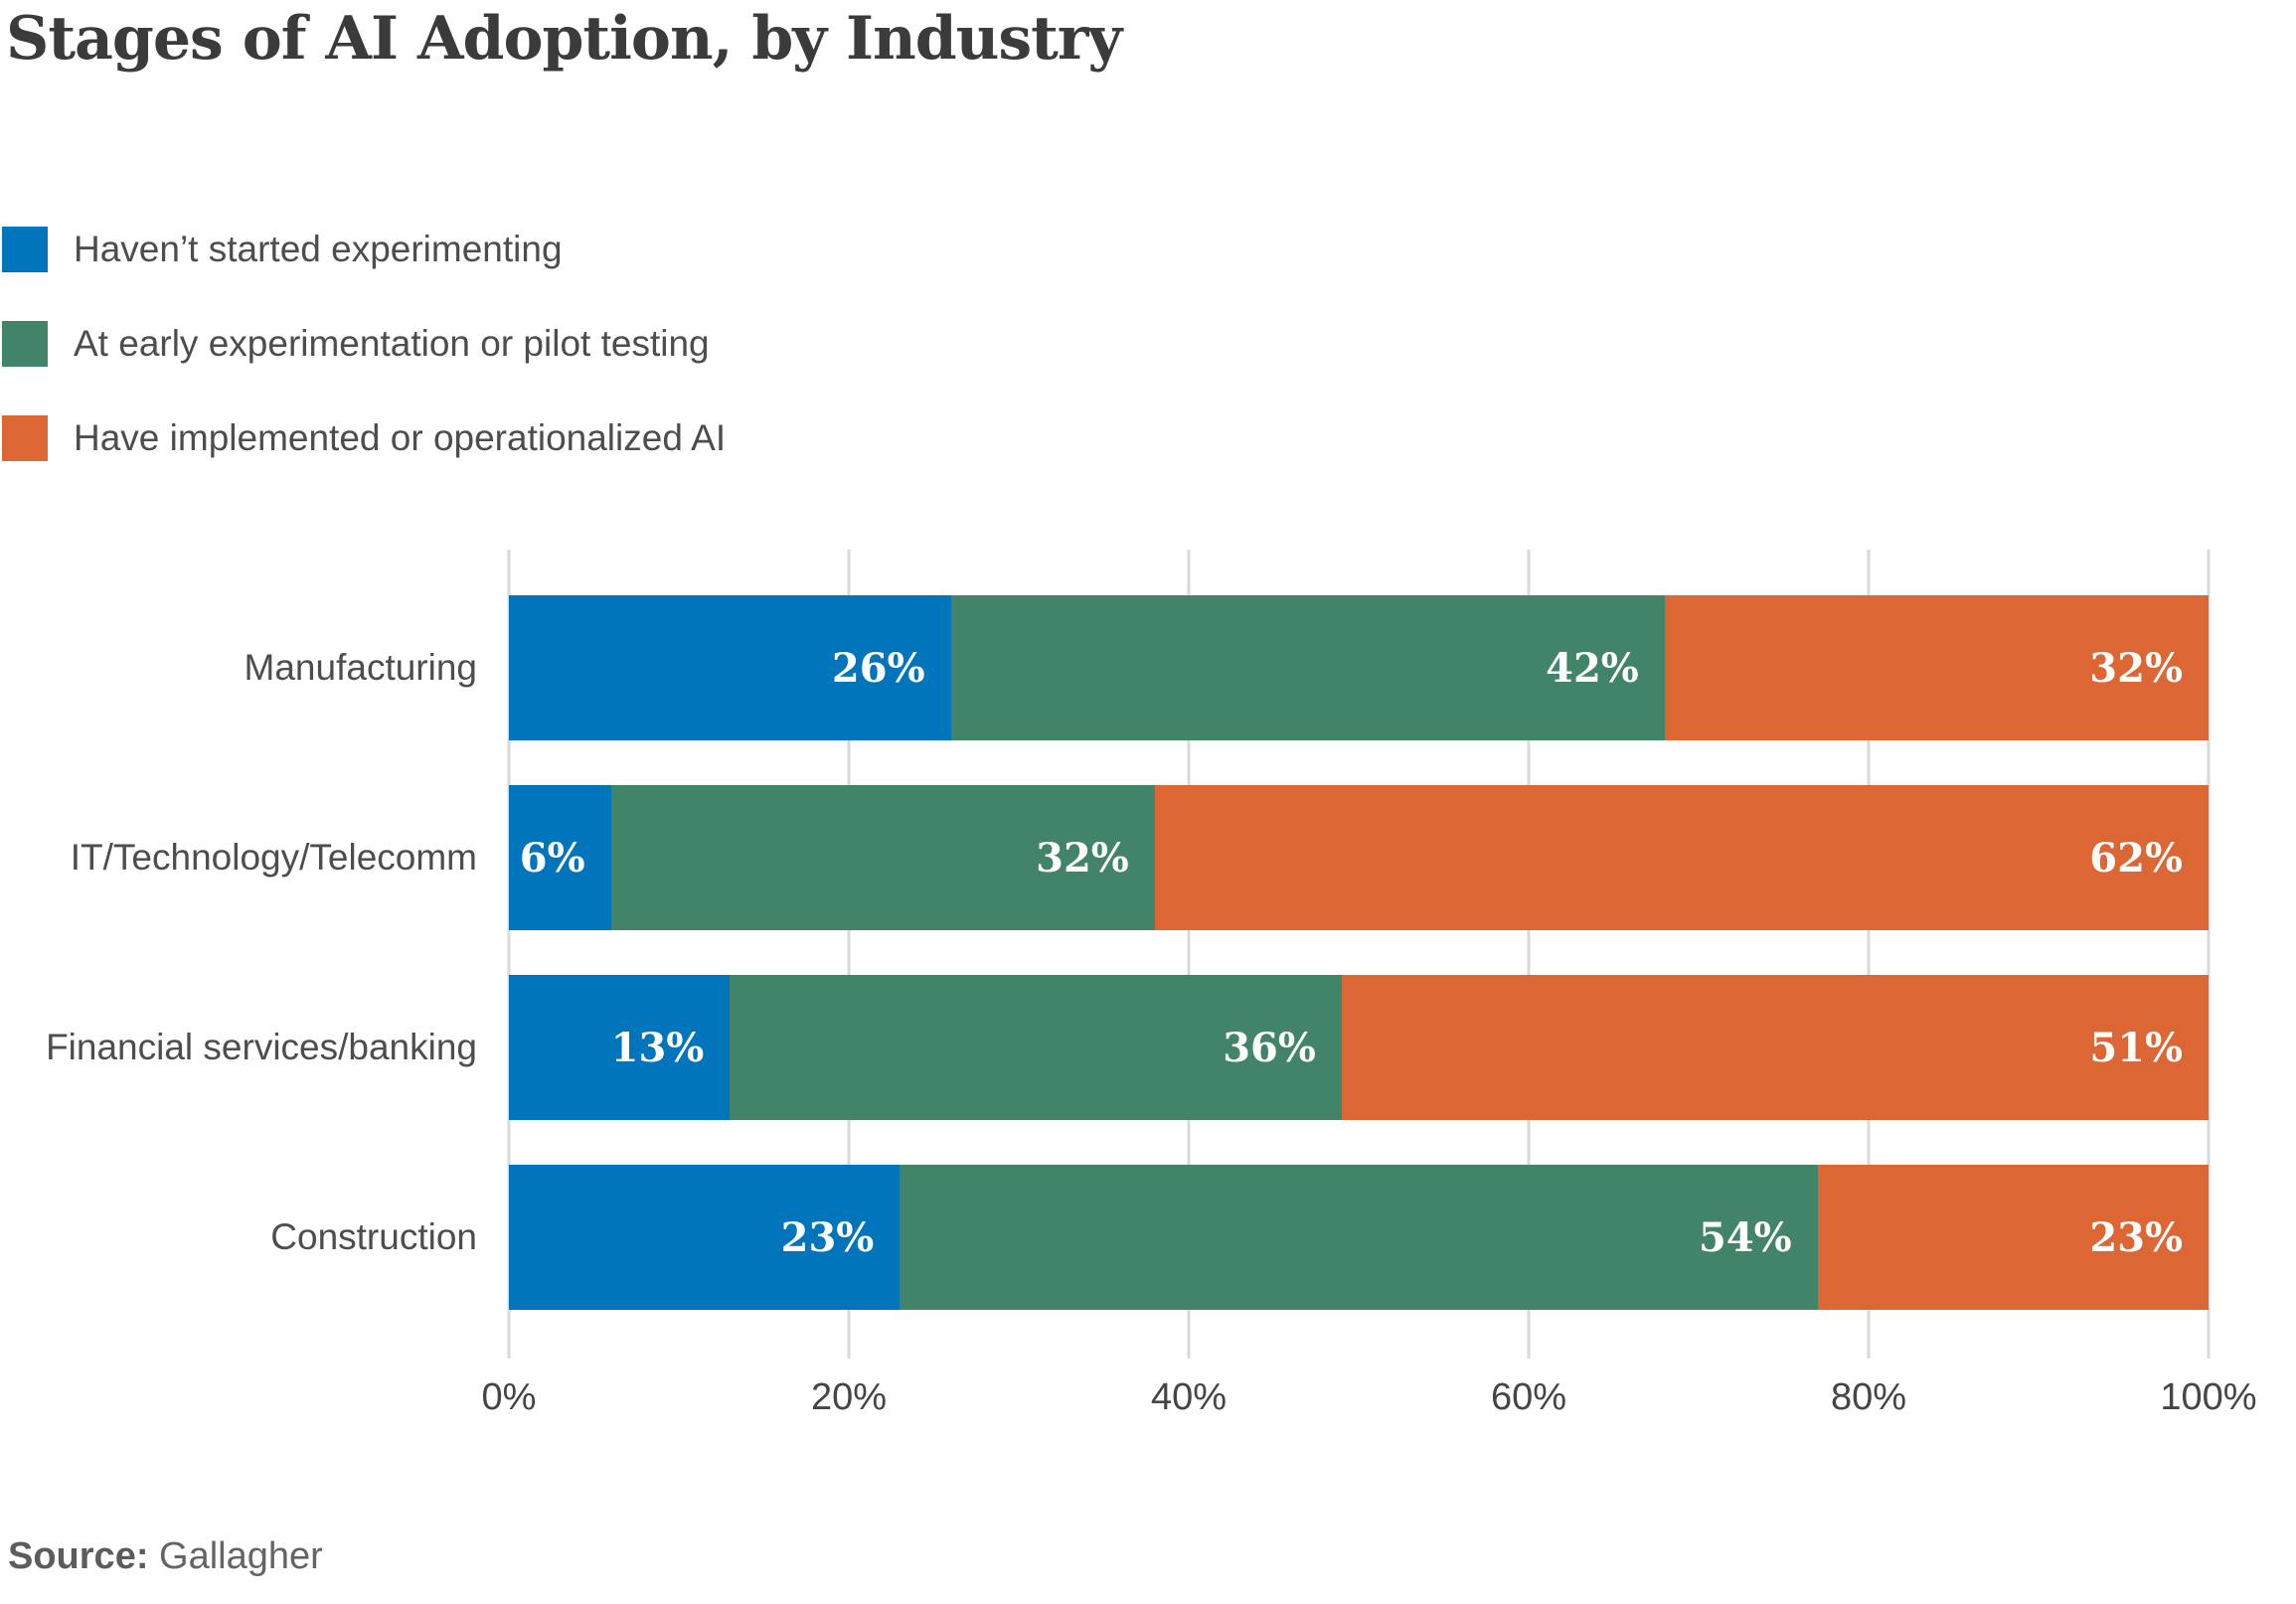 The image size is (2296, 1604). I want to click on bar-segment-value: 26%, so click(878, 668).